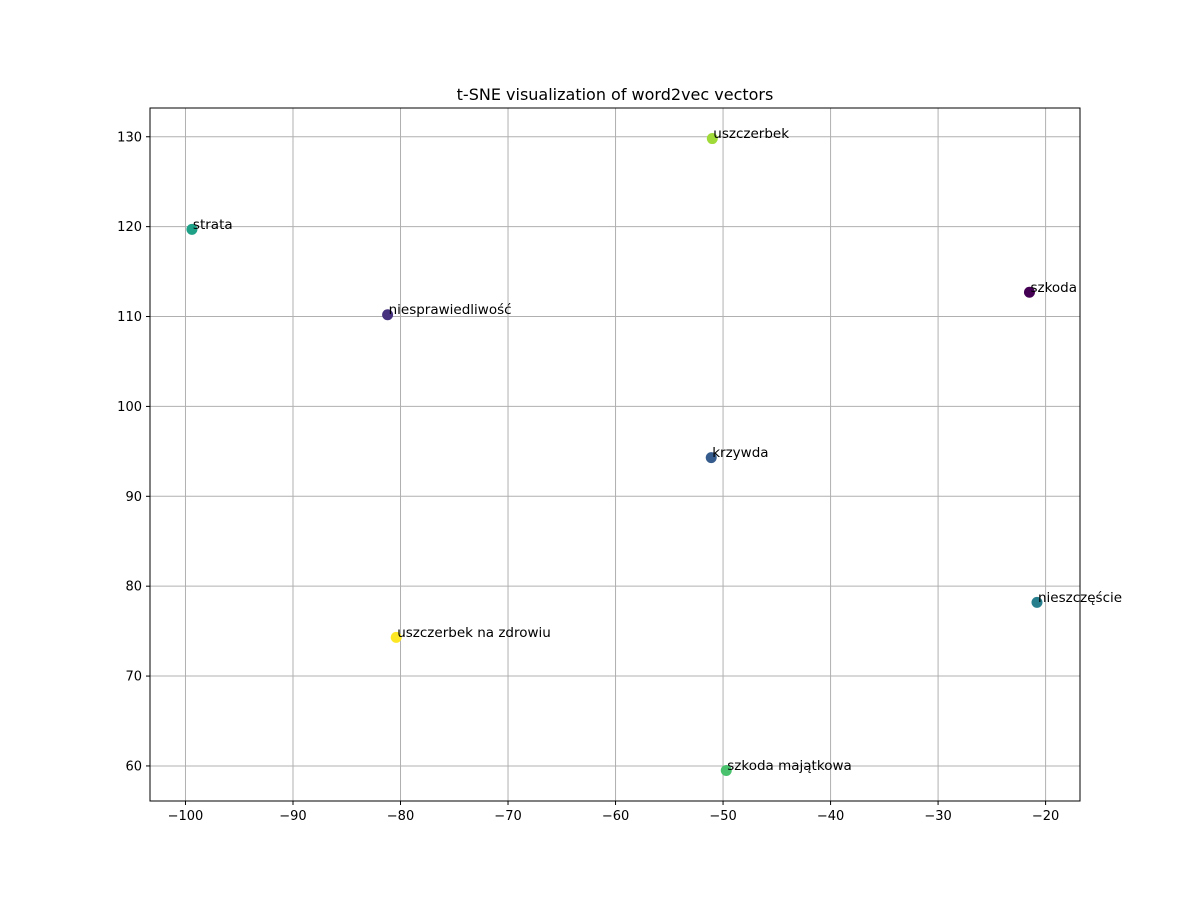  Describe the element at coordinates (751, 134) in the screenshot. I see `point-label: uszczerbek` at that location.